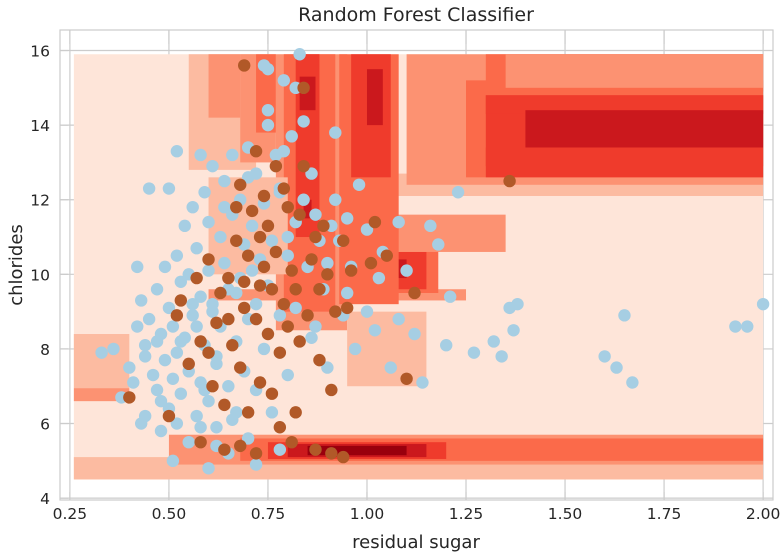 The image size is (783, 558). Describe the element at coordinates (268, 514) in the screenshot. I see `x-tick-label: 0.75` at that location.